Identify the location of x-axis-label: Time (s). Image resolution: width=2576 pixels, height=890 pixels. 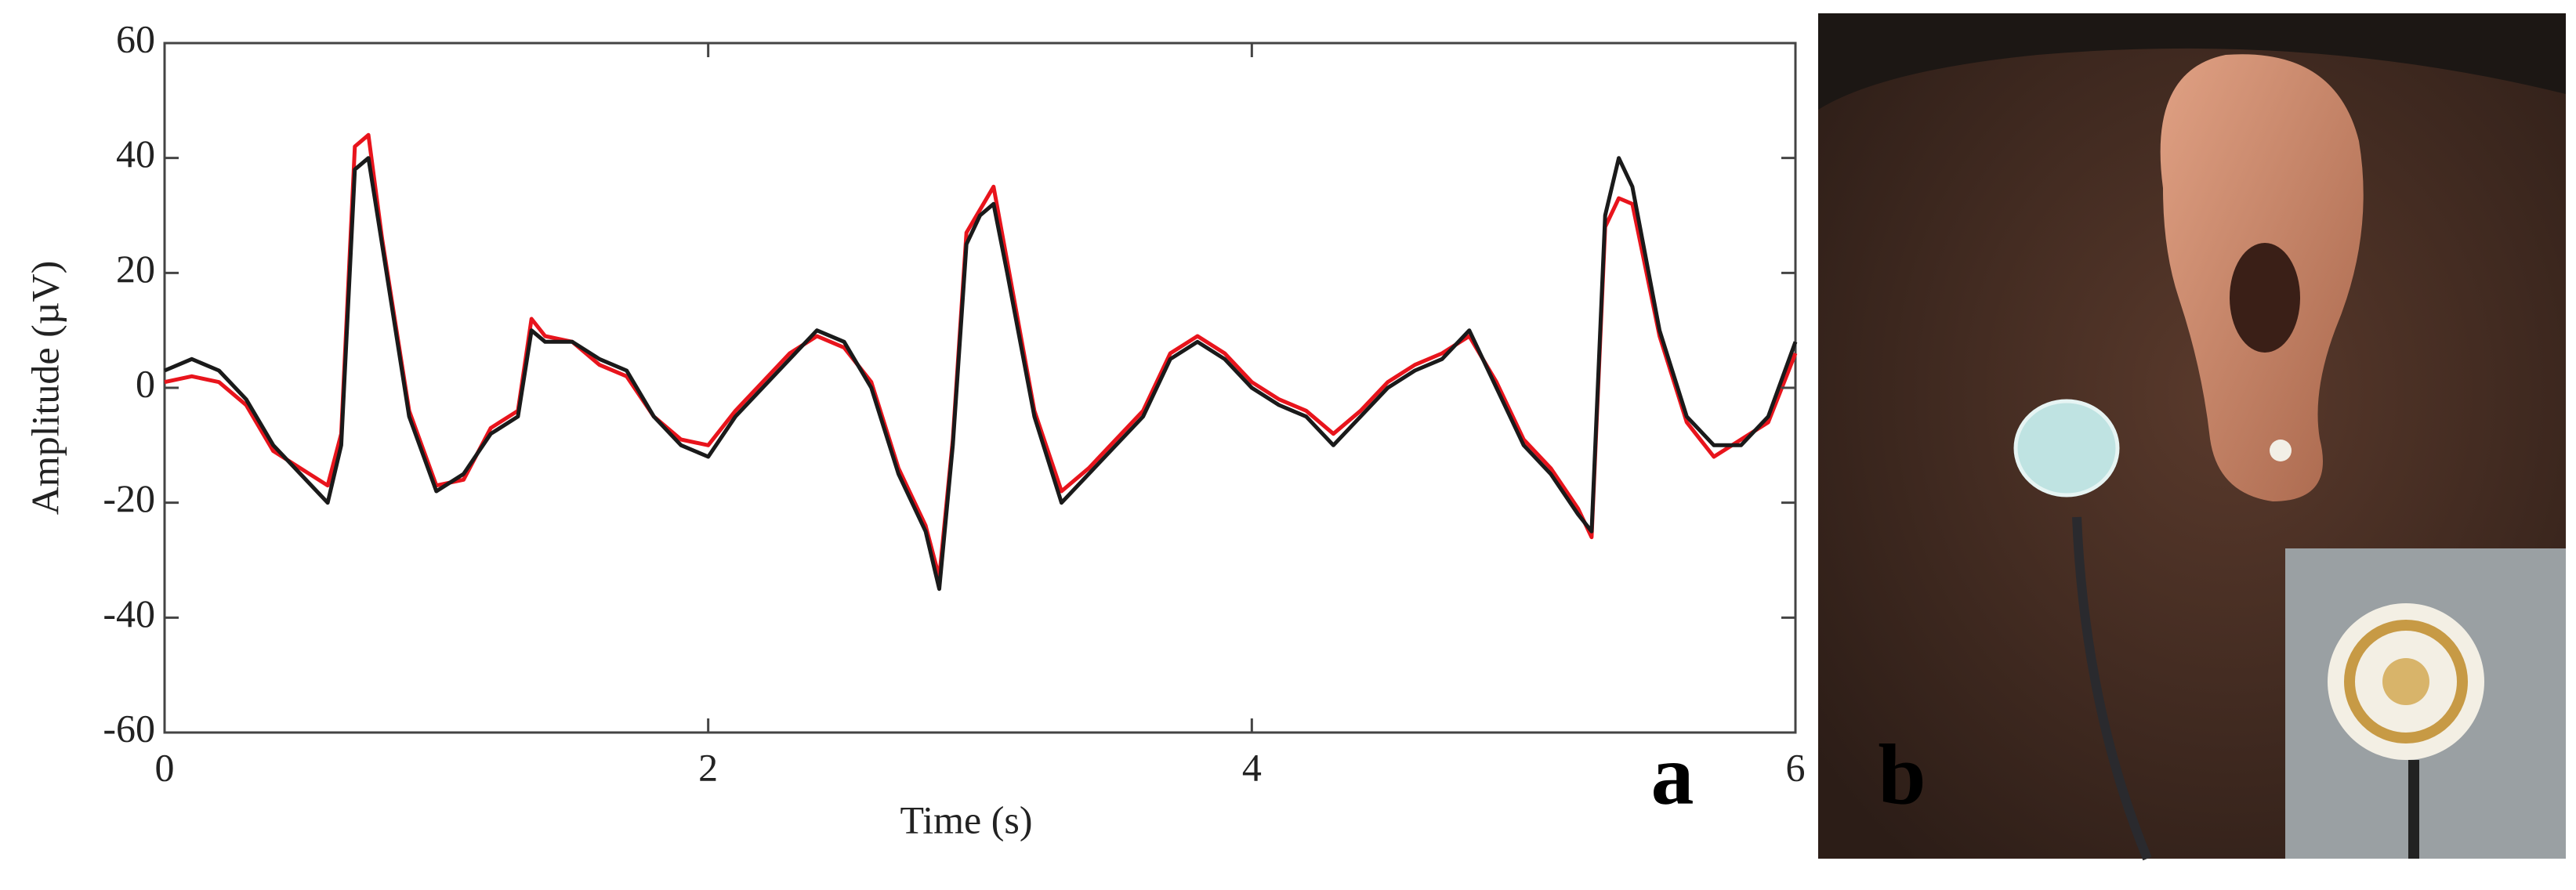
(966, 820).